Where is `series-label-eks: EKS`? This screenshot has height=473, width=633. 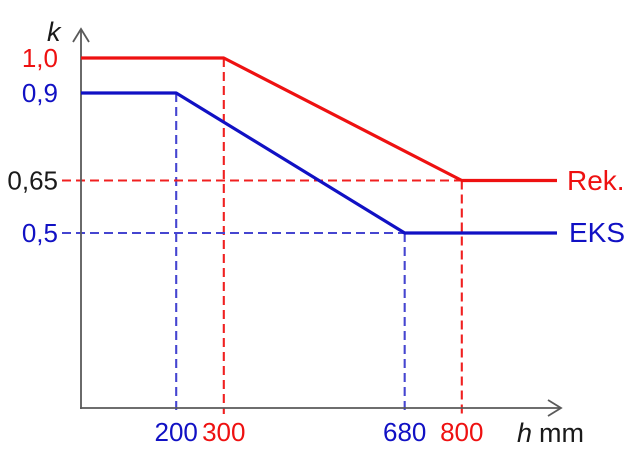
series-label-eks: EKS is located at coordinates (597, 232).